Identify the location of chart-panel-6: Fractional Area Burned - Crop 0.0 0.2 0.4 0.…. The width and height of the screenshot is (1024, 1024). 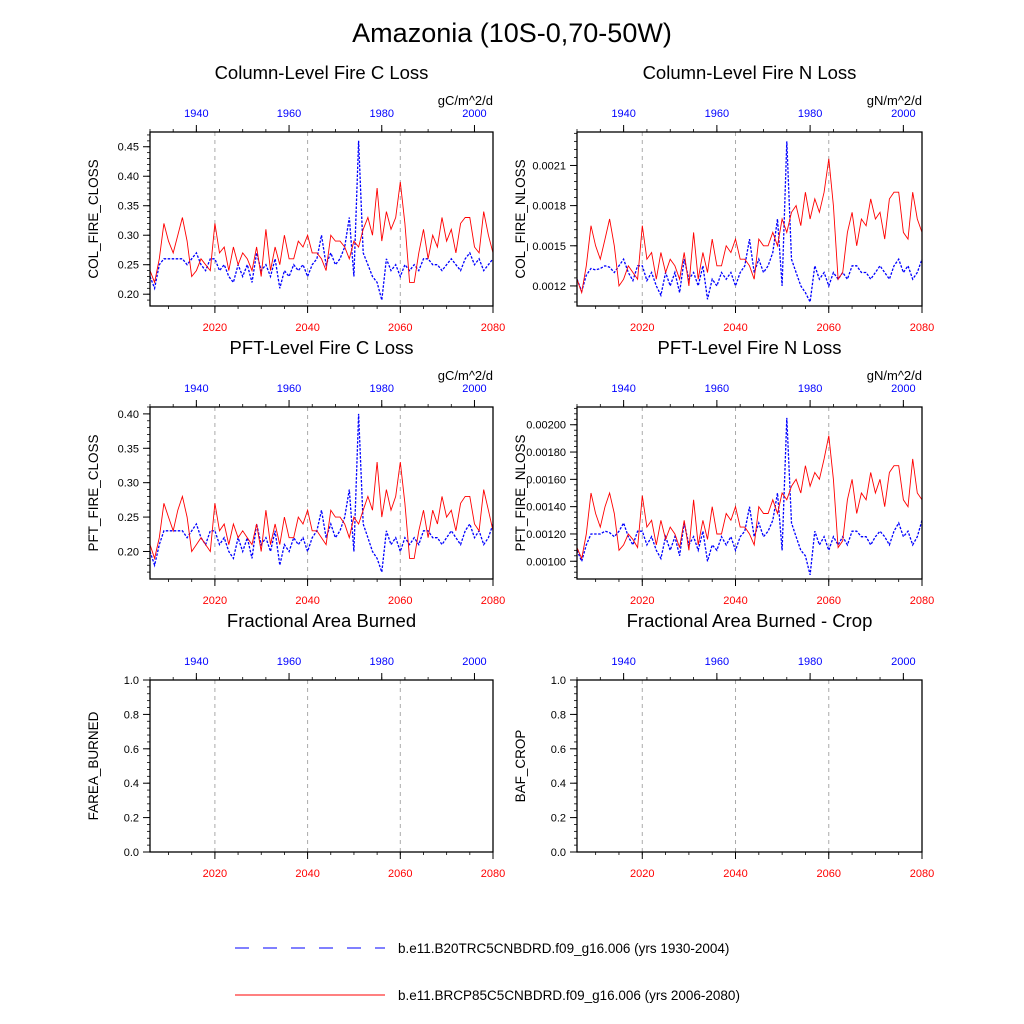
(723, 745).